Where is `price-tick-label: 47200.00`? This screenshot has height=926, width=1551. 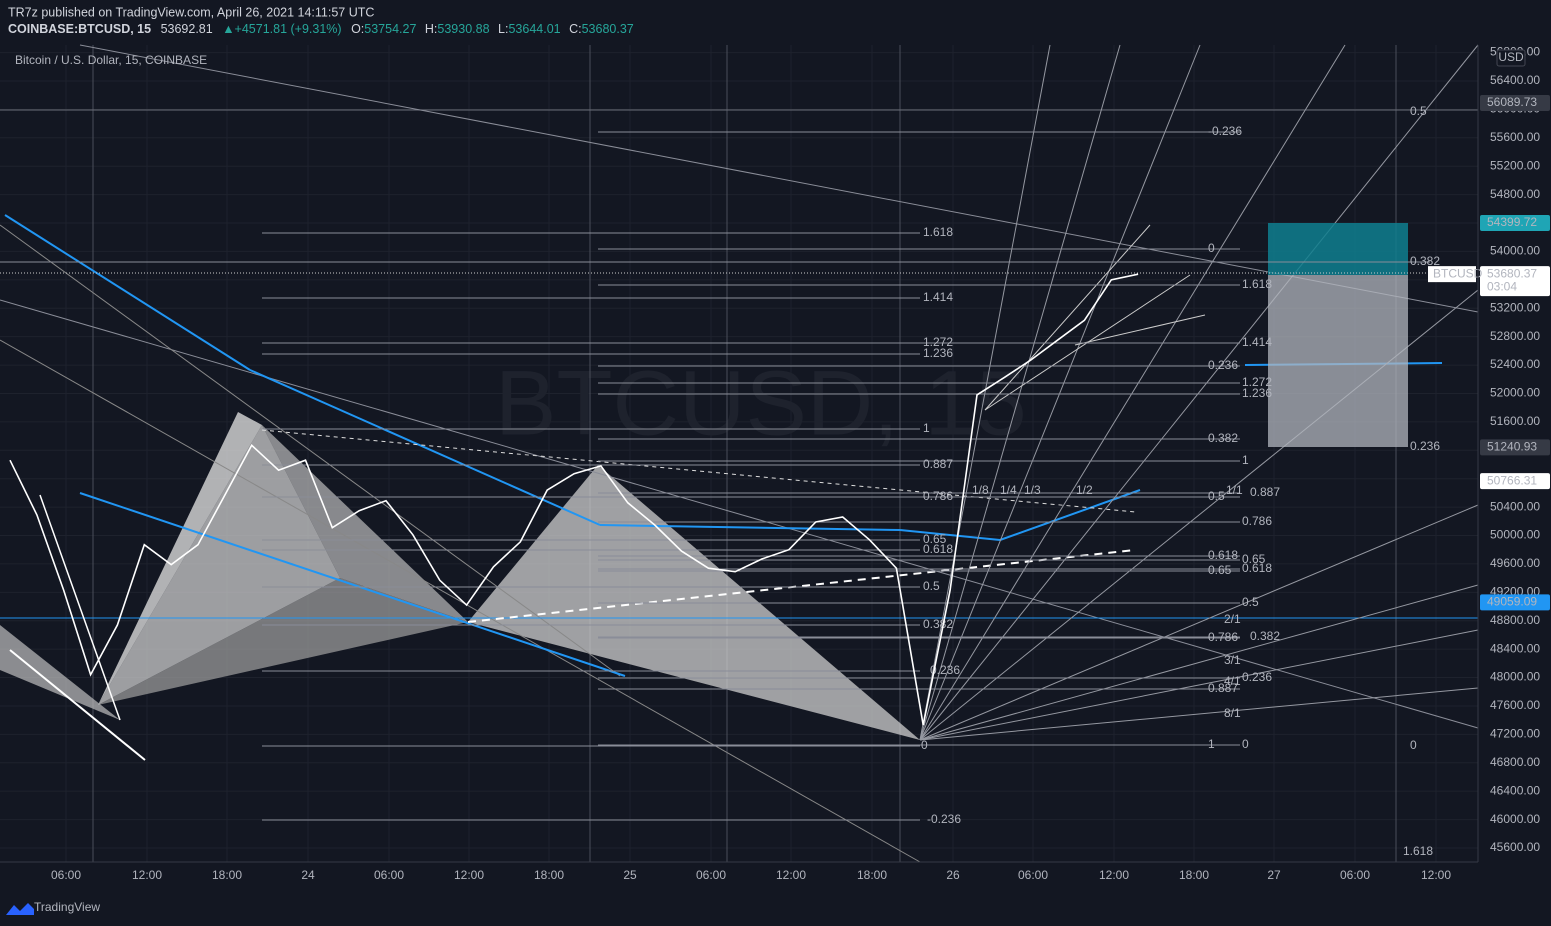 price-tick-label: 47200.00 is located at coordinates (1515, 734).